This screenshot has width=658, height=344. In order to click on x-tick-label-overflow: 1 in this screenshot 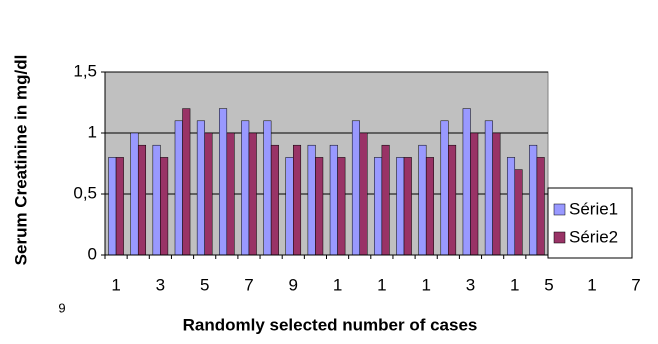, I will do `click(591, 284)`.